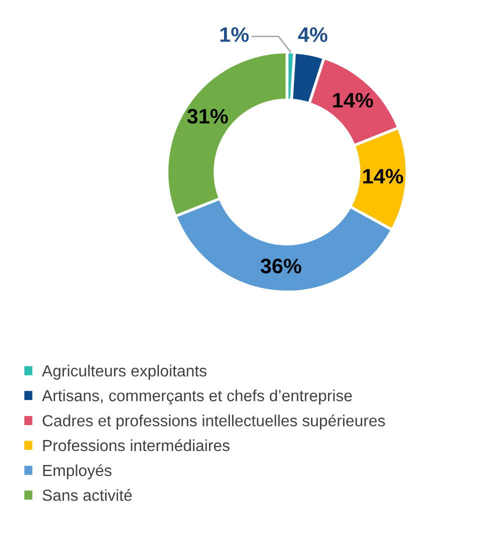 Image resolution: width=498 pixels, height=535 pixels. Describe the element at coordinates (87, 495) in the screenshot. I see `legend-label: Sans activité` at that location.